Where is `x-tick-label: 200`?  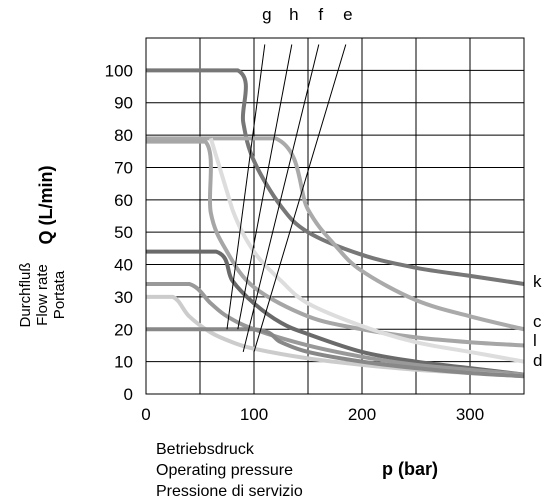
x-tick-label: 200 is located at coordinates (362, 414).